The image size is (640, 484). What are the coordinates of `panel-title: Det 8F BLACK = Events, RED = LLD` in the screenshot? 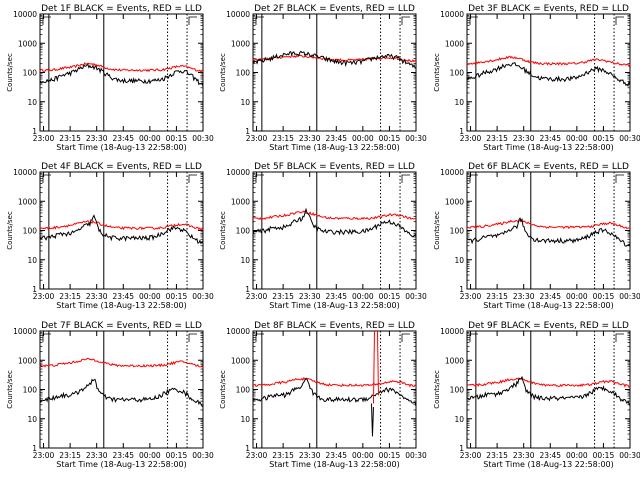 It's located at (334, 326).